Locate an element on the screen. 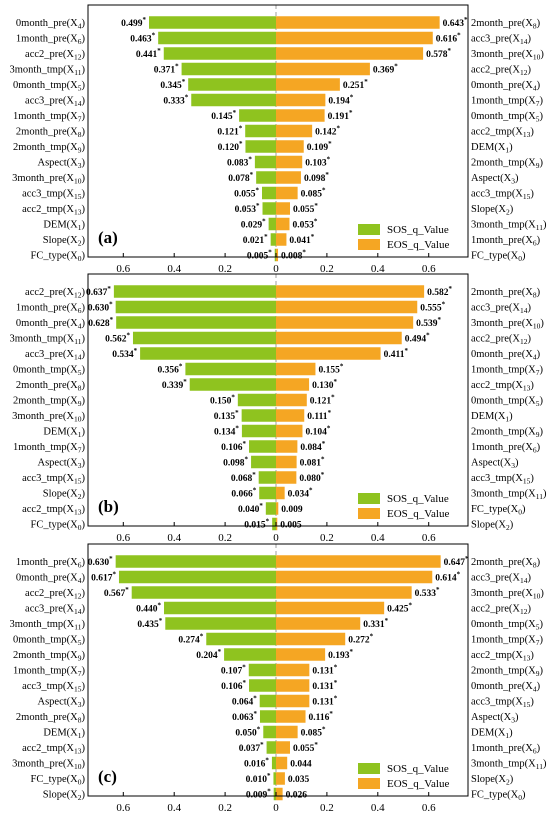  eos-category-label: 1month_pre(X6) is located at coordinates (506, 241).